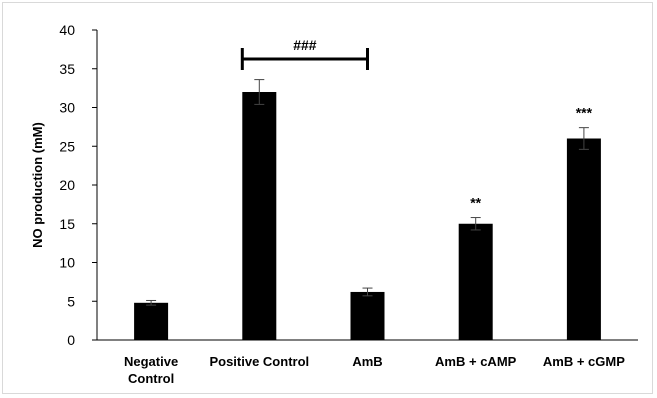  I want to click on y-tick-label: 10, so click(67, 263).